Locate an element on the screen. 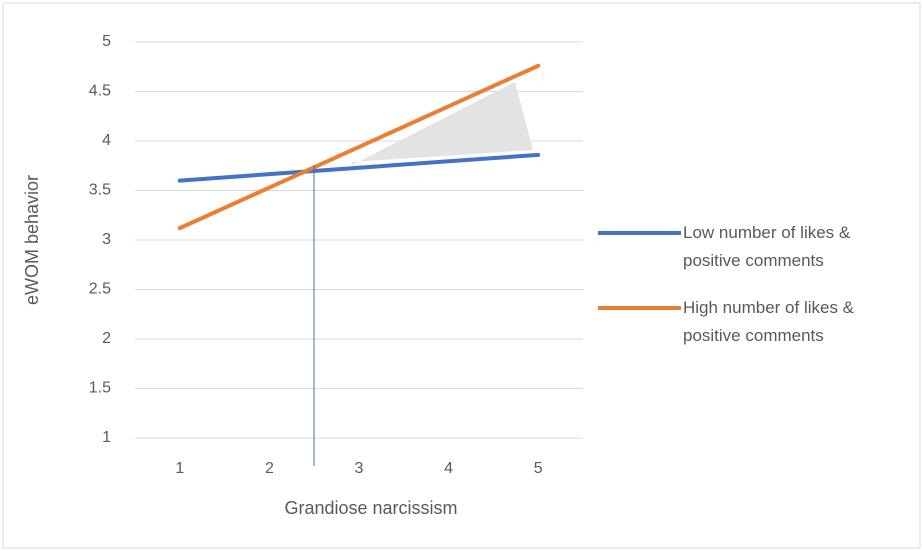 The image size is (923, 551). x-tick-label: 4 is located at coordinates (448, 468).